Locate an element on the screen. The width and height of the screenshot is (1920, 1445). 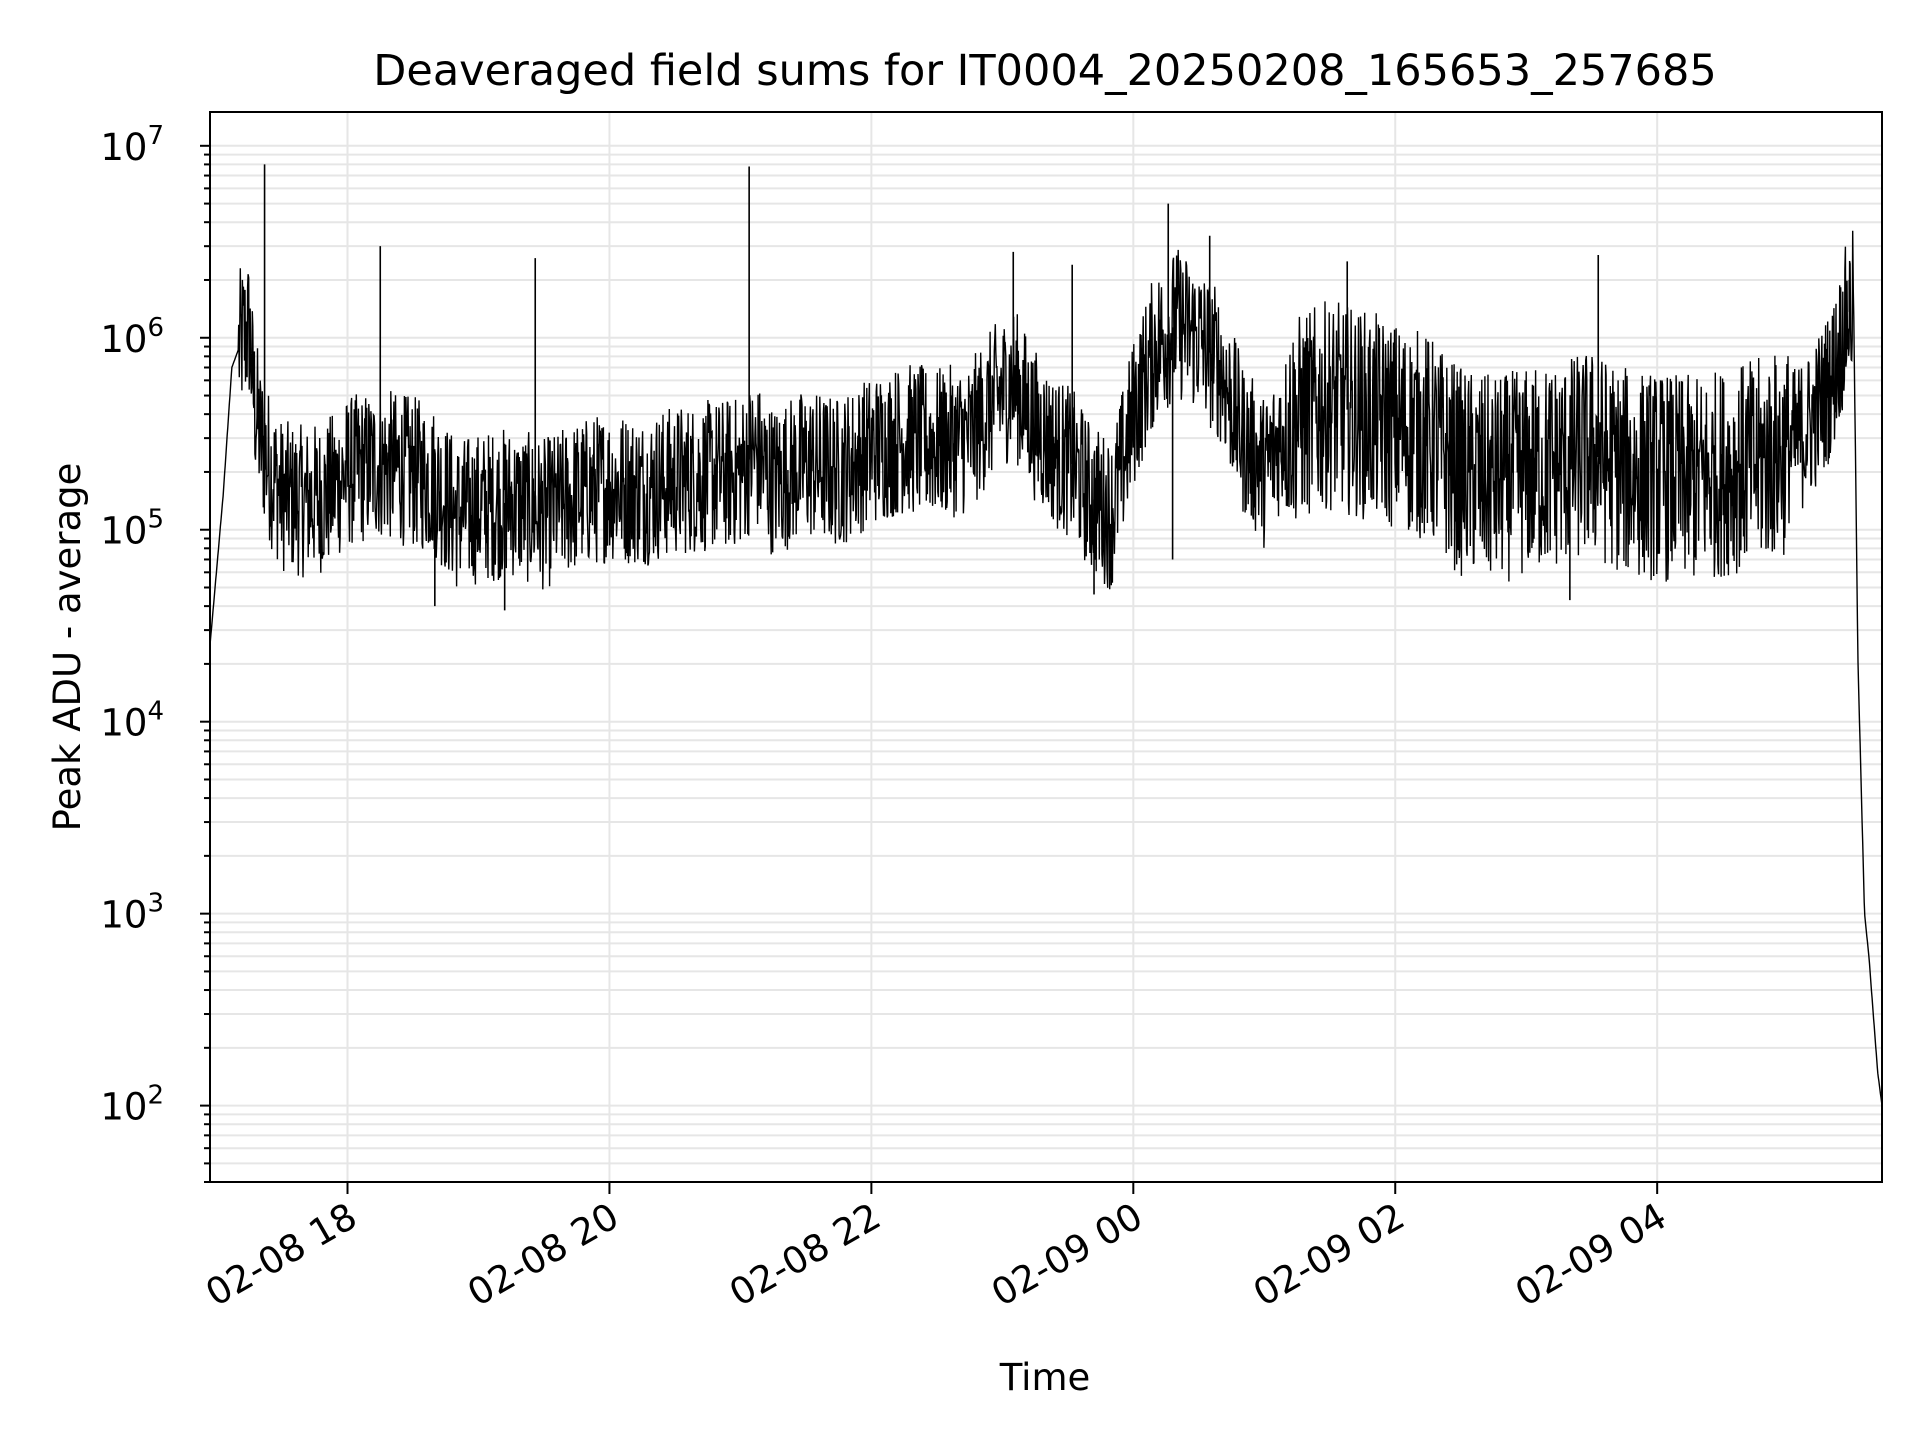
y-tick-label: 104 is located at coordinates (132, 721).